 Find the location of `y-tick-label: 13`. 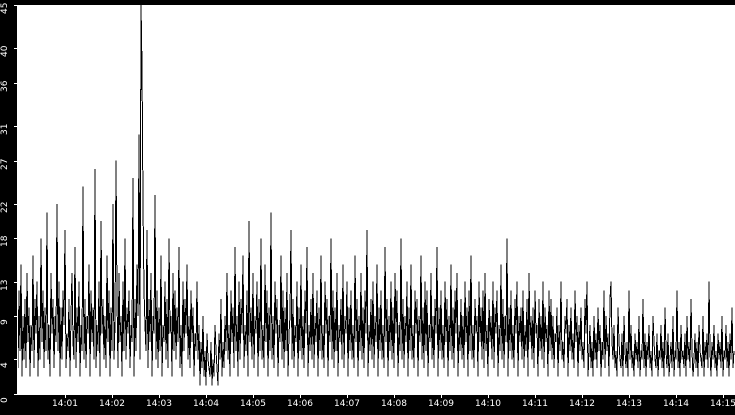

y-tick-label: 13 is located at coordinates (5, 285).